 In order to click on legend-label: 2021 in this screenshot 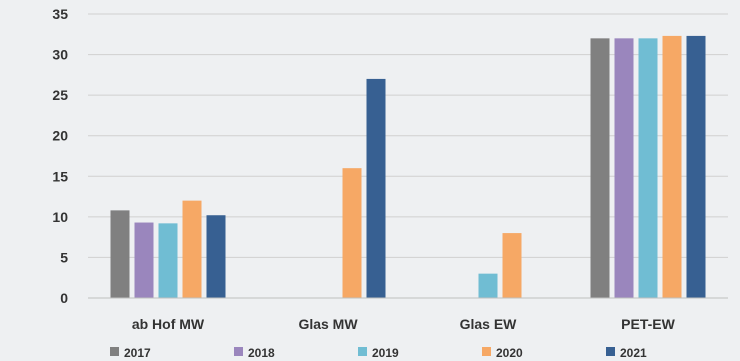, I will do `click(633, 353)`.